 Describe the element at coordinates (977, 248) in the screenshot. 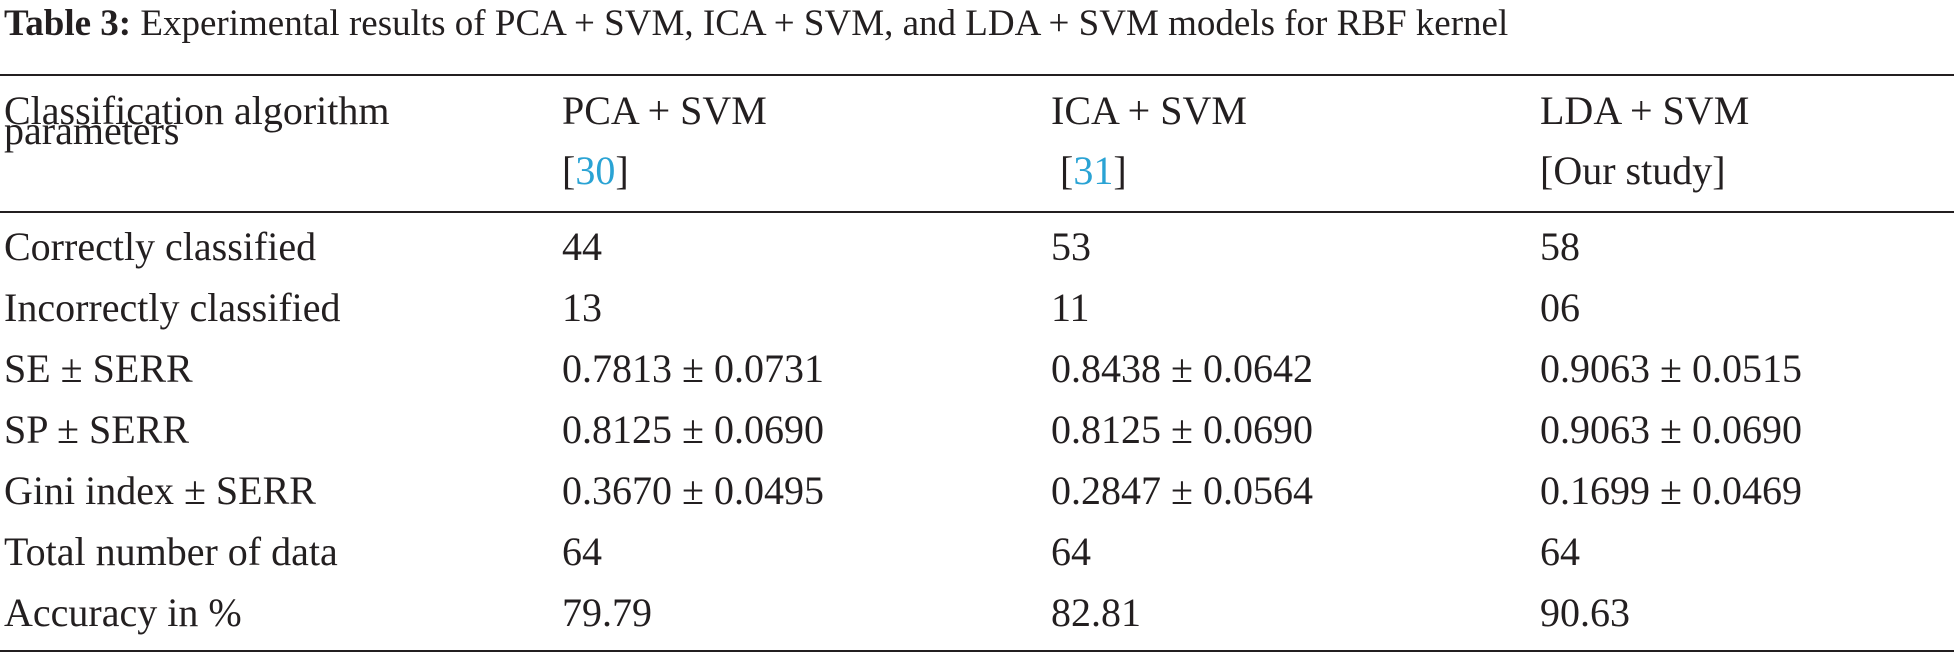

I see `table-row: Correctly classified 44 53 58` at that location.